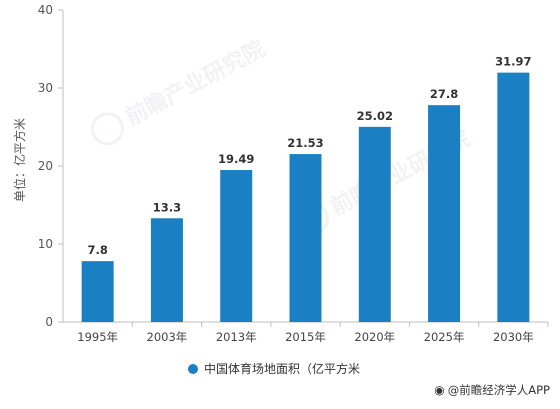  Describe the element at coordinates (444, 337) in the screenshot. I see `x-tick-label: 2025年` at that location.